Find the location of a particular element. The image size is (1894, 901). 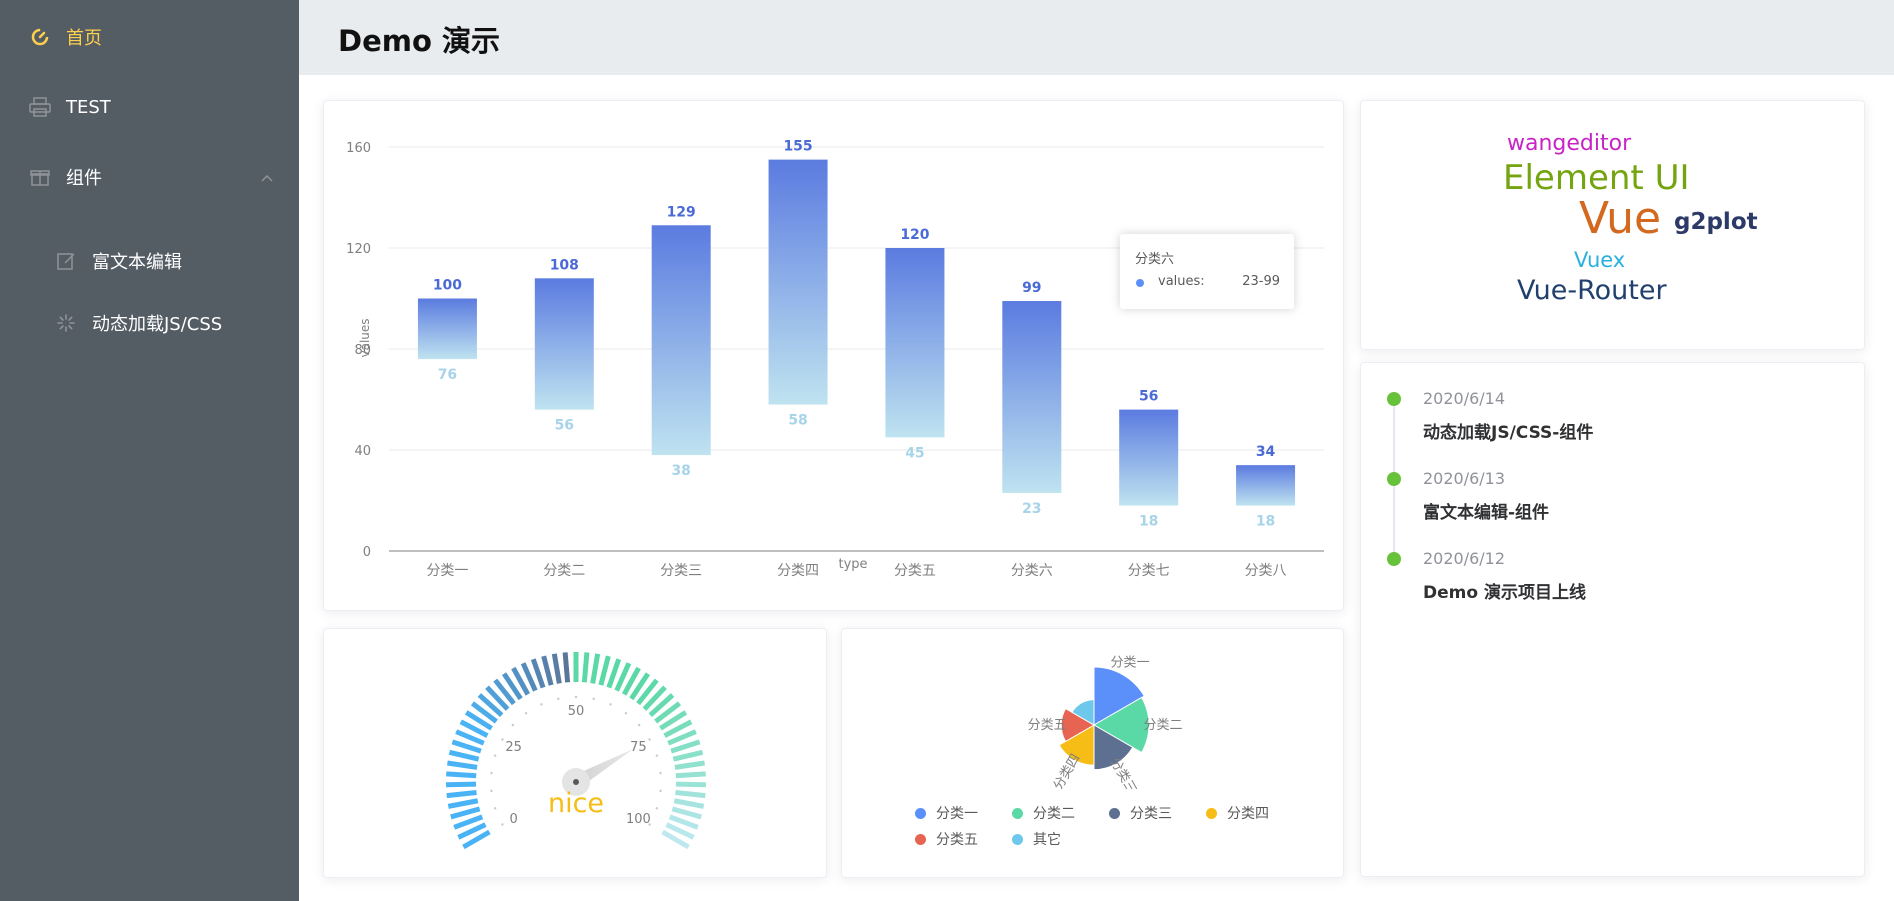

sidebar-item-home: 首页 is located at coordinates (149, 37).